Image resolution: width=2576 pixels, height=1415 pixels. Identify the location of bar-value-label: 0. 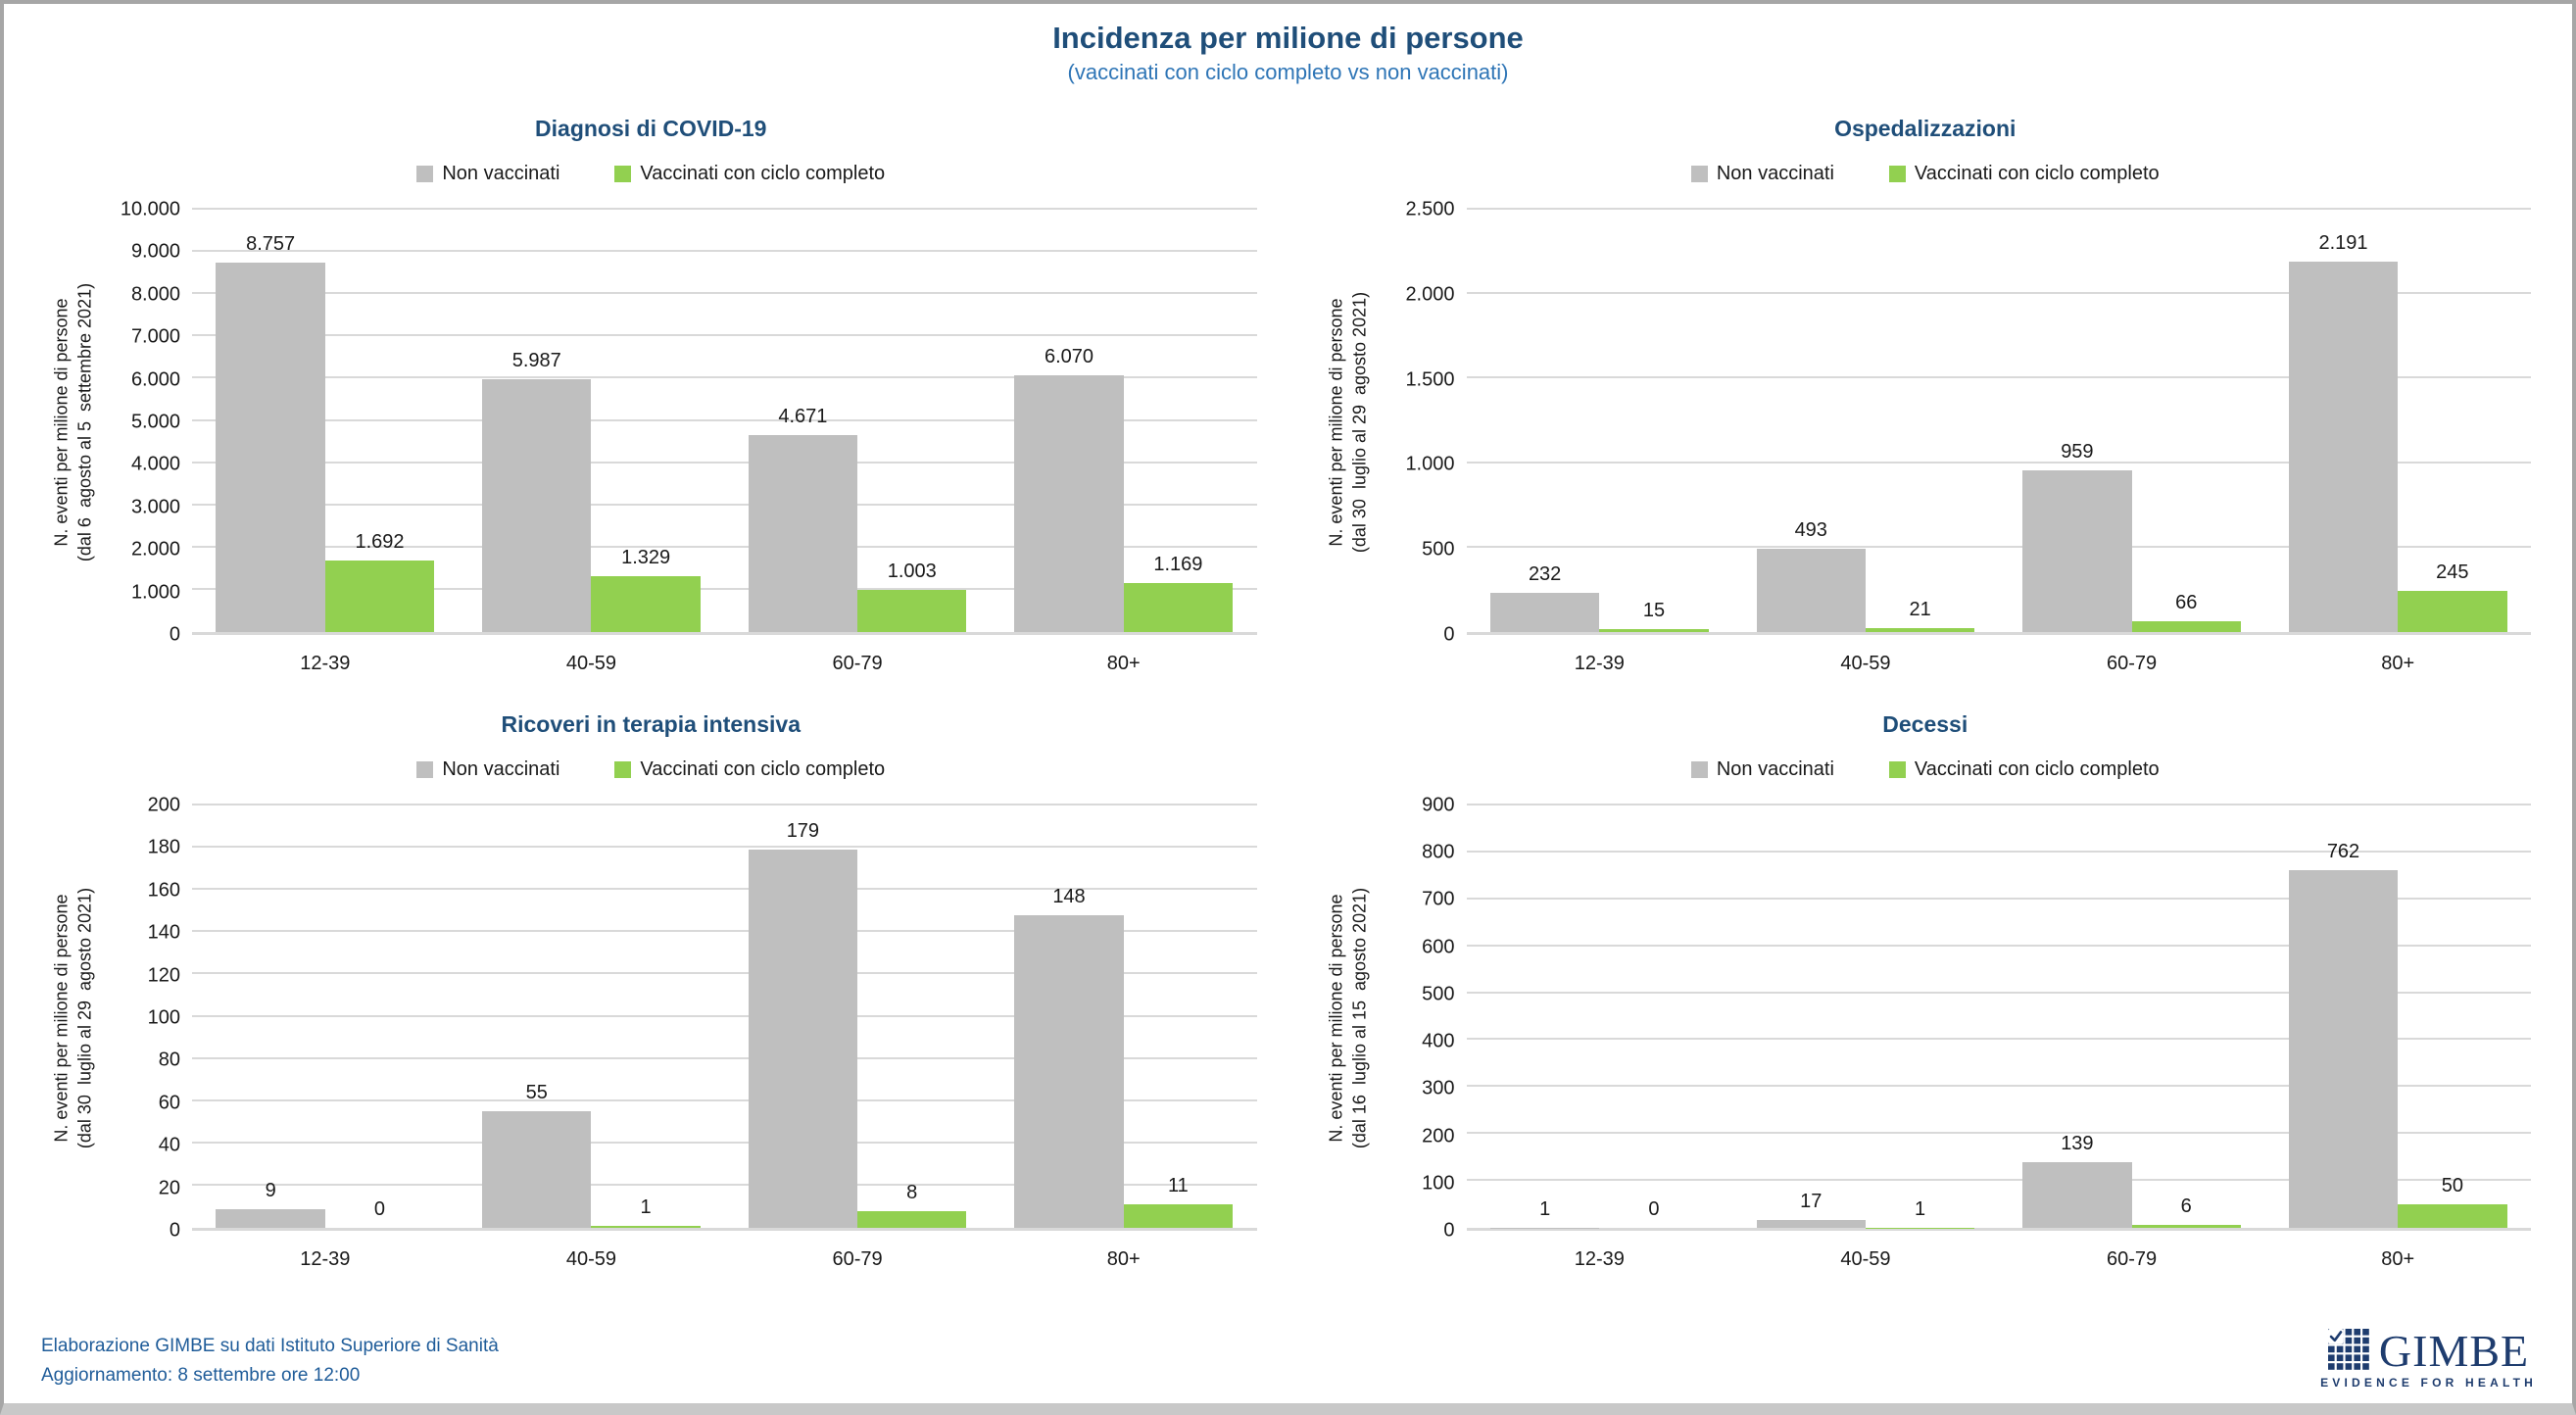
(379, 1209).